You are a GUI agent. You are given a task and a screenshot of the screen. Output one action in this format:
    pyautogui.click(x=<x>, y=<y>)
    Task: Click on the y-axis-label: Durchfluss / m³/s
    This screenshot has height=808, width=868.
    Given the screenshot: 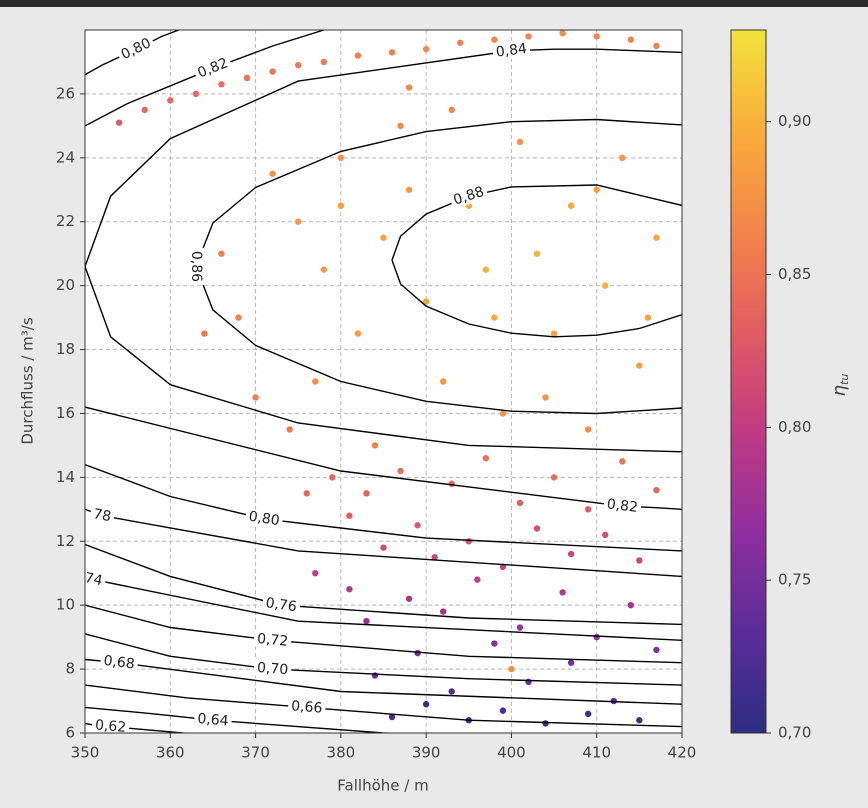 What is the action you would take?
    pyautogui.click(x=28, y=381)
    